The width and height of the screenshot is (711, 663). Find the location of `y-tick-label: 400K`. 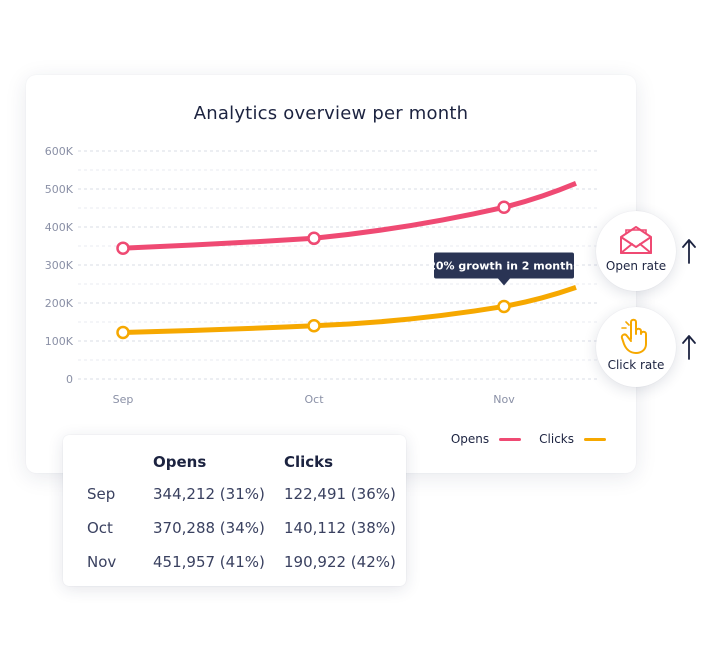

y-tick-label: 400K is located at coordinates (59, 227).